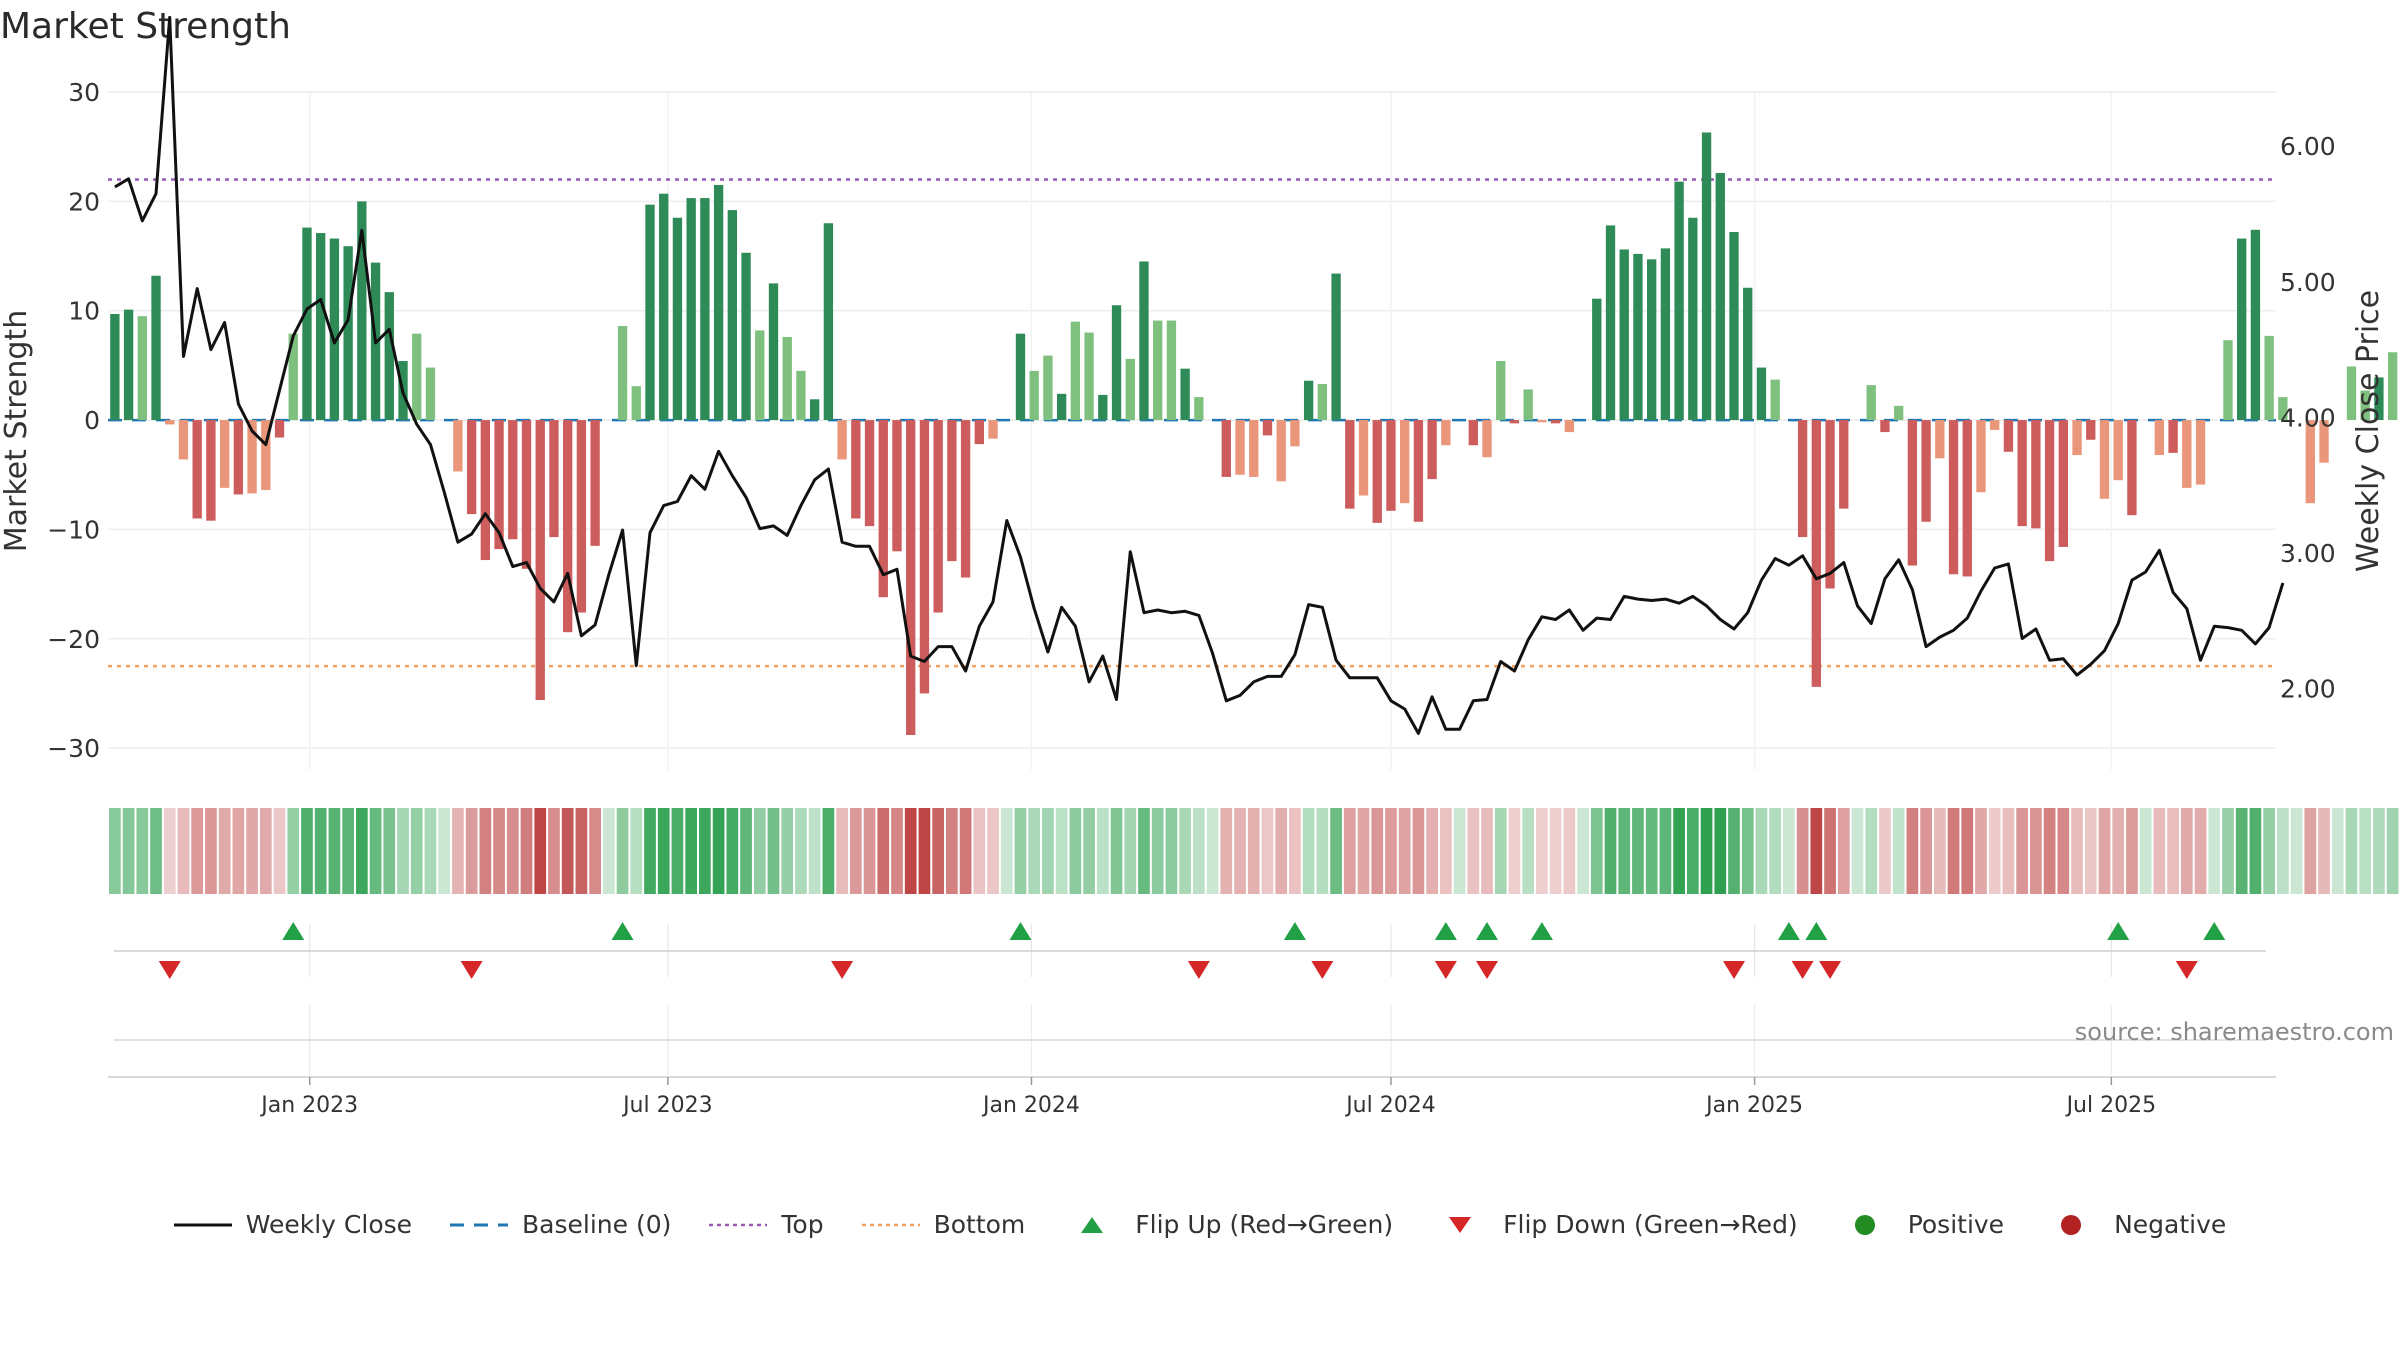 This screenshot has width=2400, height=1350. Describe the element at coordinates (1190, 950) in the screenshot. I see `flip-markers` at that location.